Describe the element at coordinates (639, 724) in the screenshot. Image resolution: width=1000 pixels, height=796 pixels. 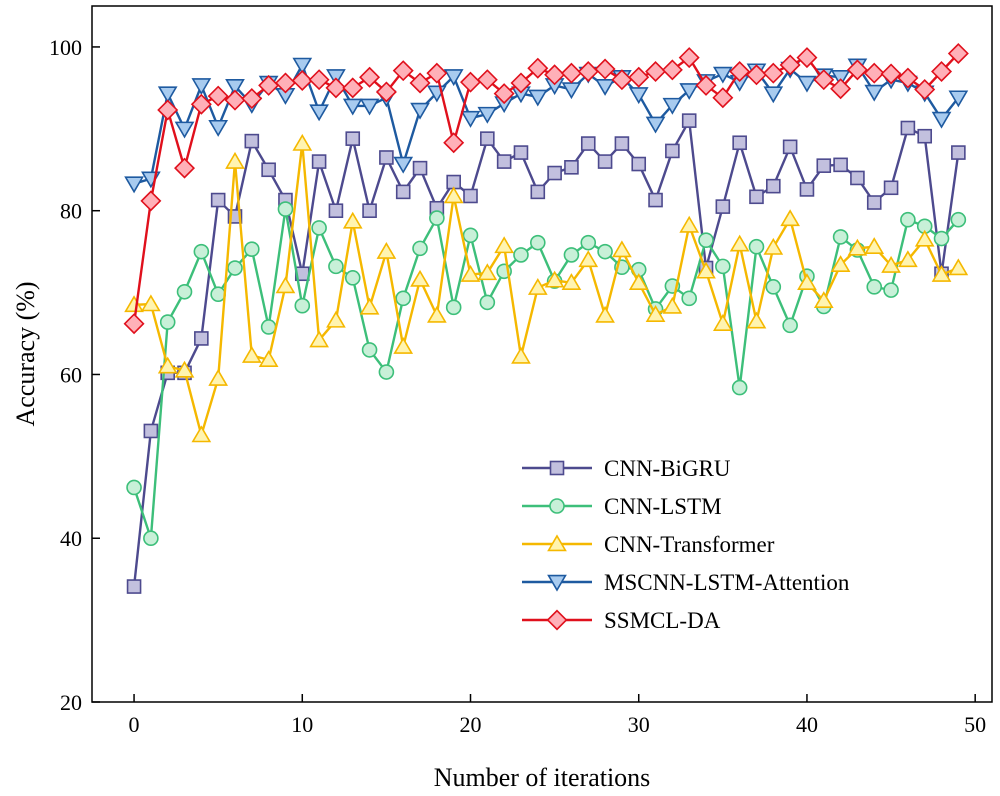
I see `x-tick-label: 30` at that location.